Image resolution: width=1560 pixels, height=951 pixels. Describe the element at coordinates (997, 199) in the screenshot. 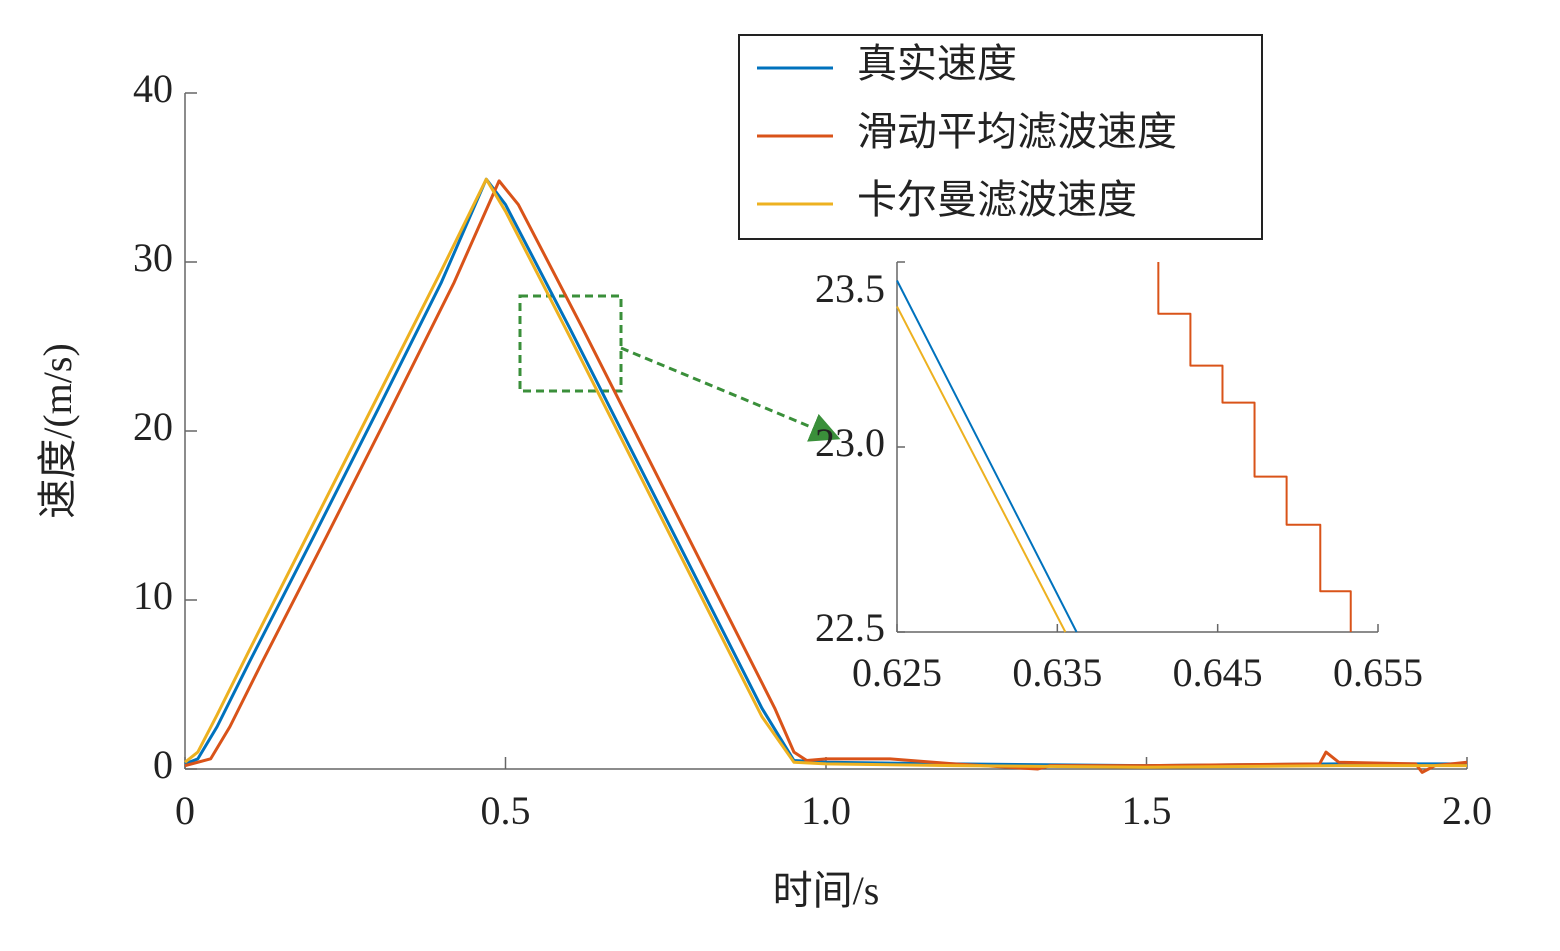

I see `legend-label: 卡尔曼滤波速度` at that location.